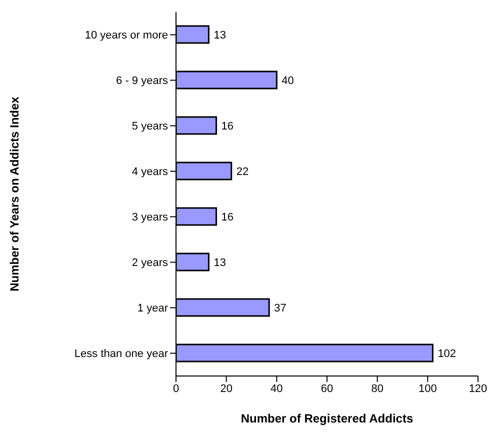 This screenshot has height=432, width=489. I want to click on x-tick-label: 120, so click(478, 388).